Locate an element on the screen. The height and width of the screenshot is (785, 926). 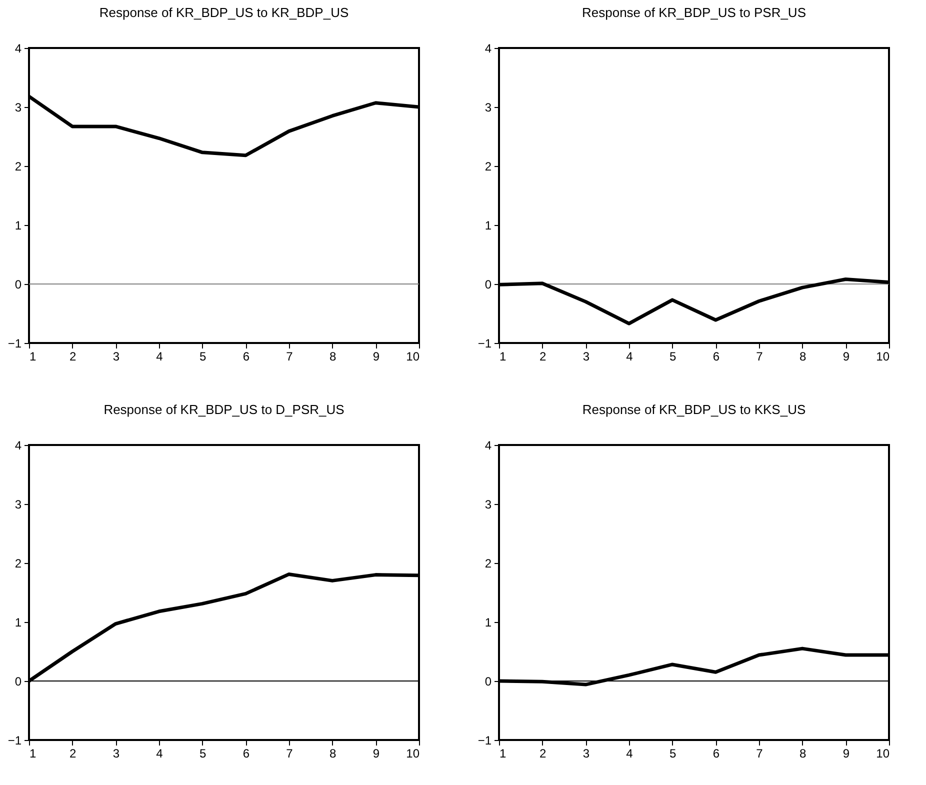
chart-title: Response of KR_BDP_US to KKS_US is located at coordinates (694, 409).